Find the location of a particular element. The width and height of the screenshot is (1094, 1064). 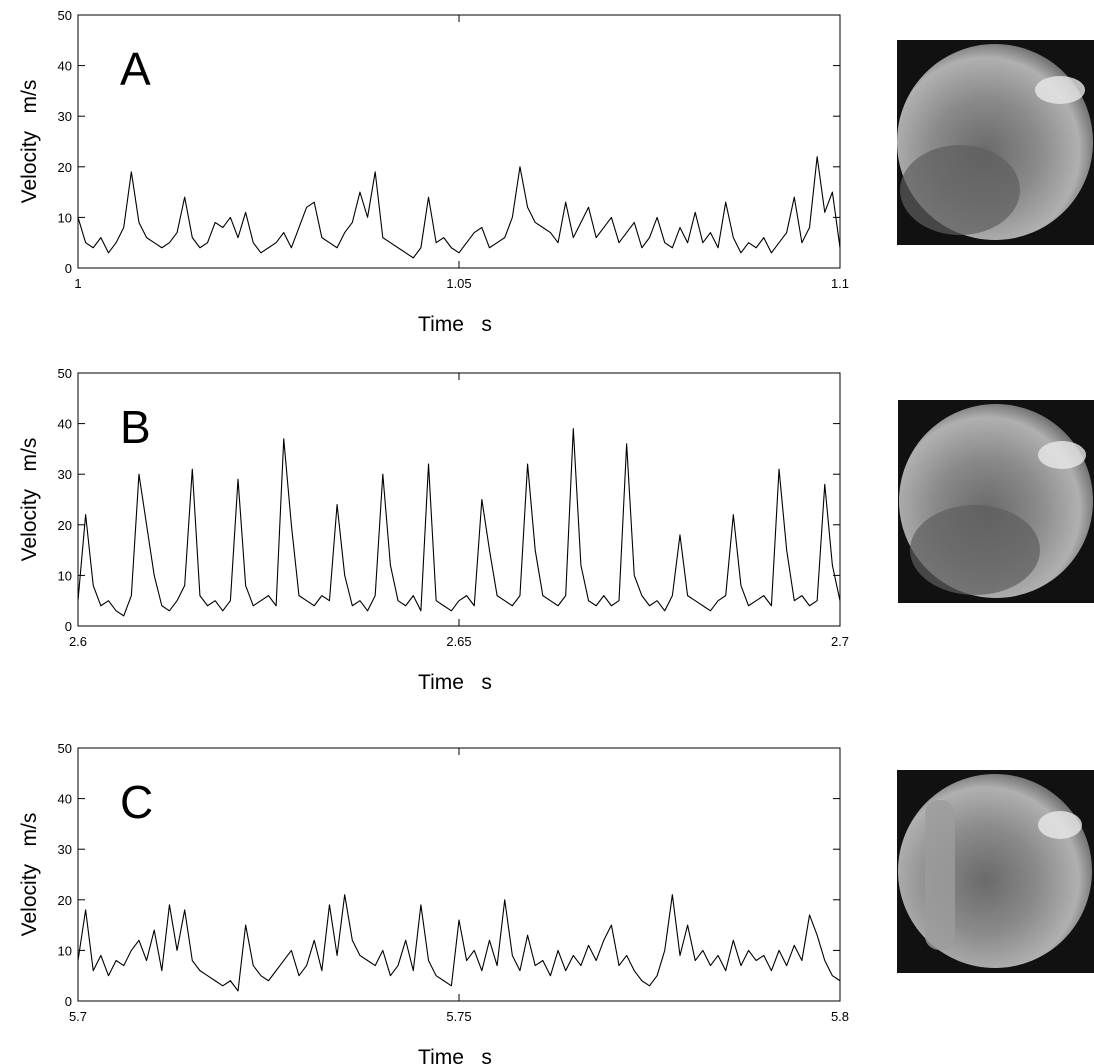

x-tick-label: 5.7 is located at coordinates (78, 1016).